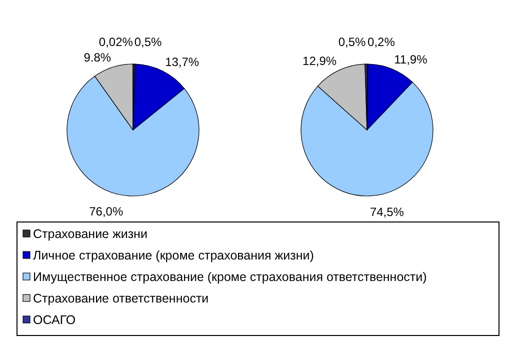 This screenshot has width=526, height=353. Describe the element at coordinates (182, 61) in the screenshot. I see `data-label: 13,7%` at that location.